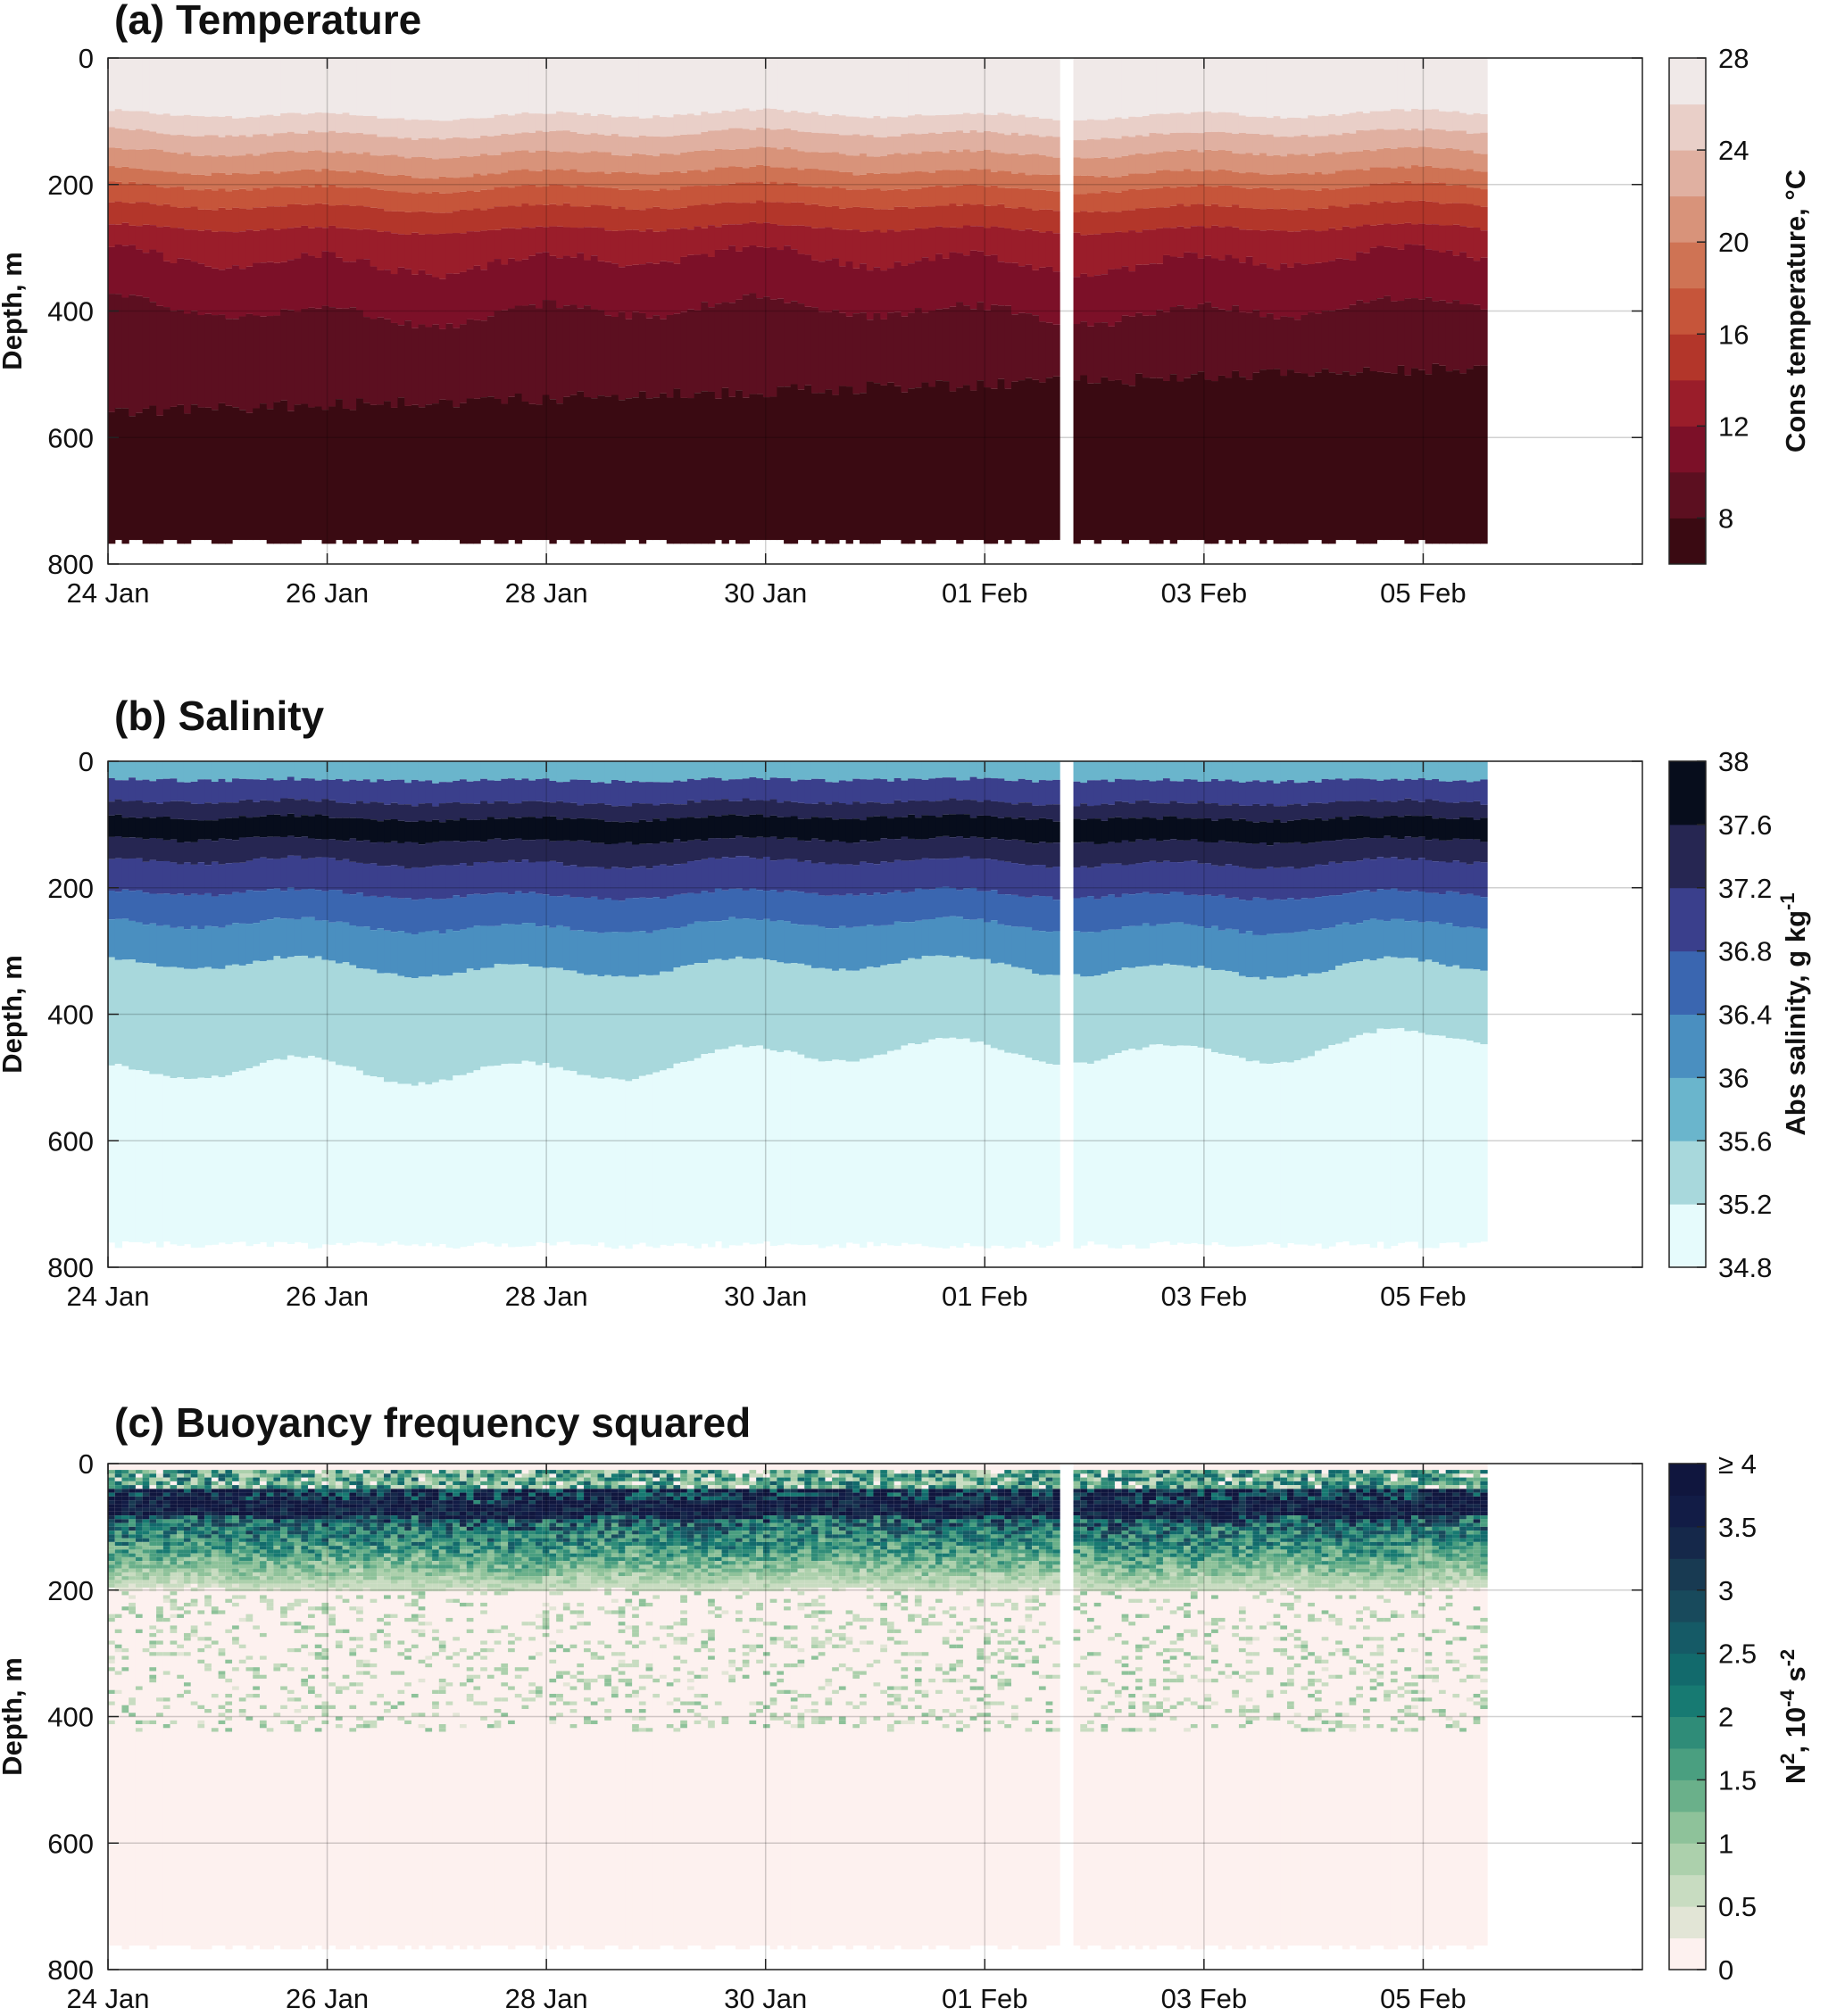  Describe the element at coordinates (1795, 311) in the screenshot. I see `colorbar-label: Cons temperature, °C` at that location.